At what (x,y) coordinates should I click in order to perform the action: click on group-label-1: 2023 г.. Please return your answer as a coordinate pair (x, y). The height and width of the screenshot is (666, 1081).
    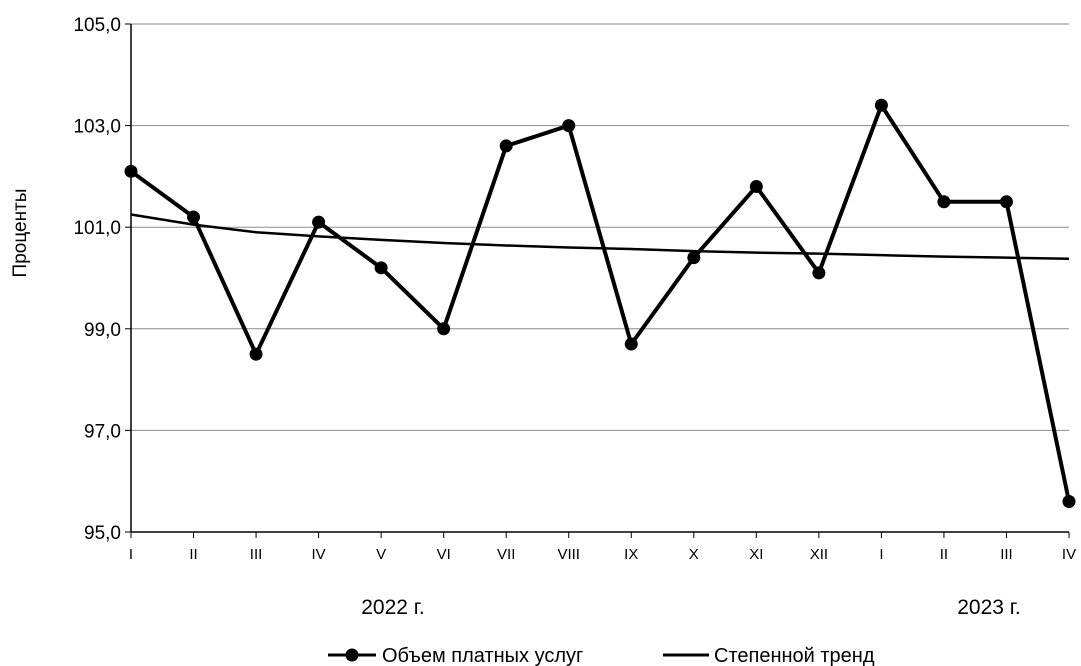
    Looking at the image, I should click on (988, 607).